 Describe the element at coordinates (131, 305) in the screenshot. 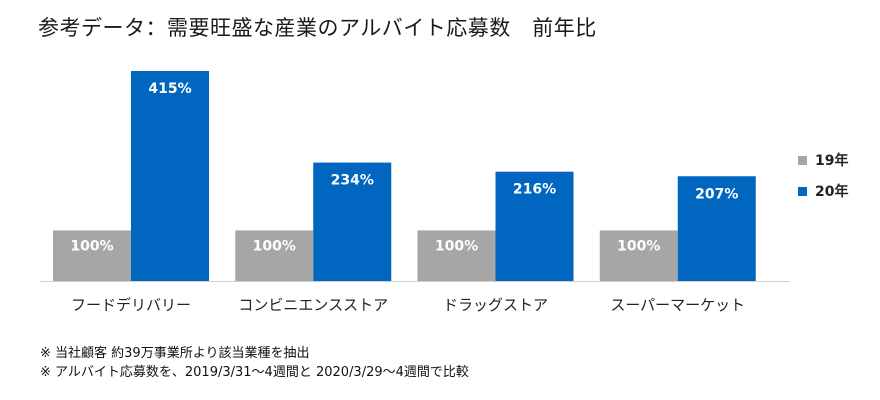

I see `category-label-0: フードデリバリー` at that location.